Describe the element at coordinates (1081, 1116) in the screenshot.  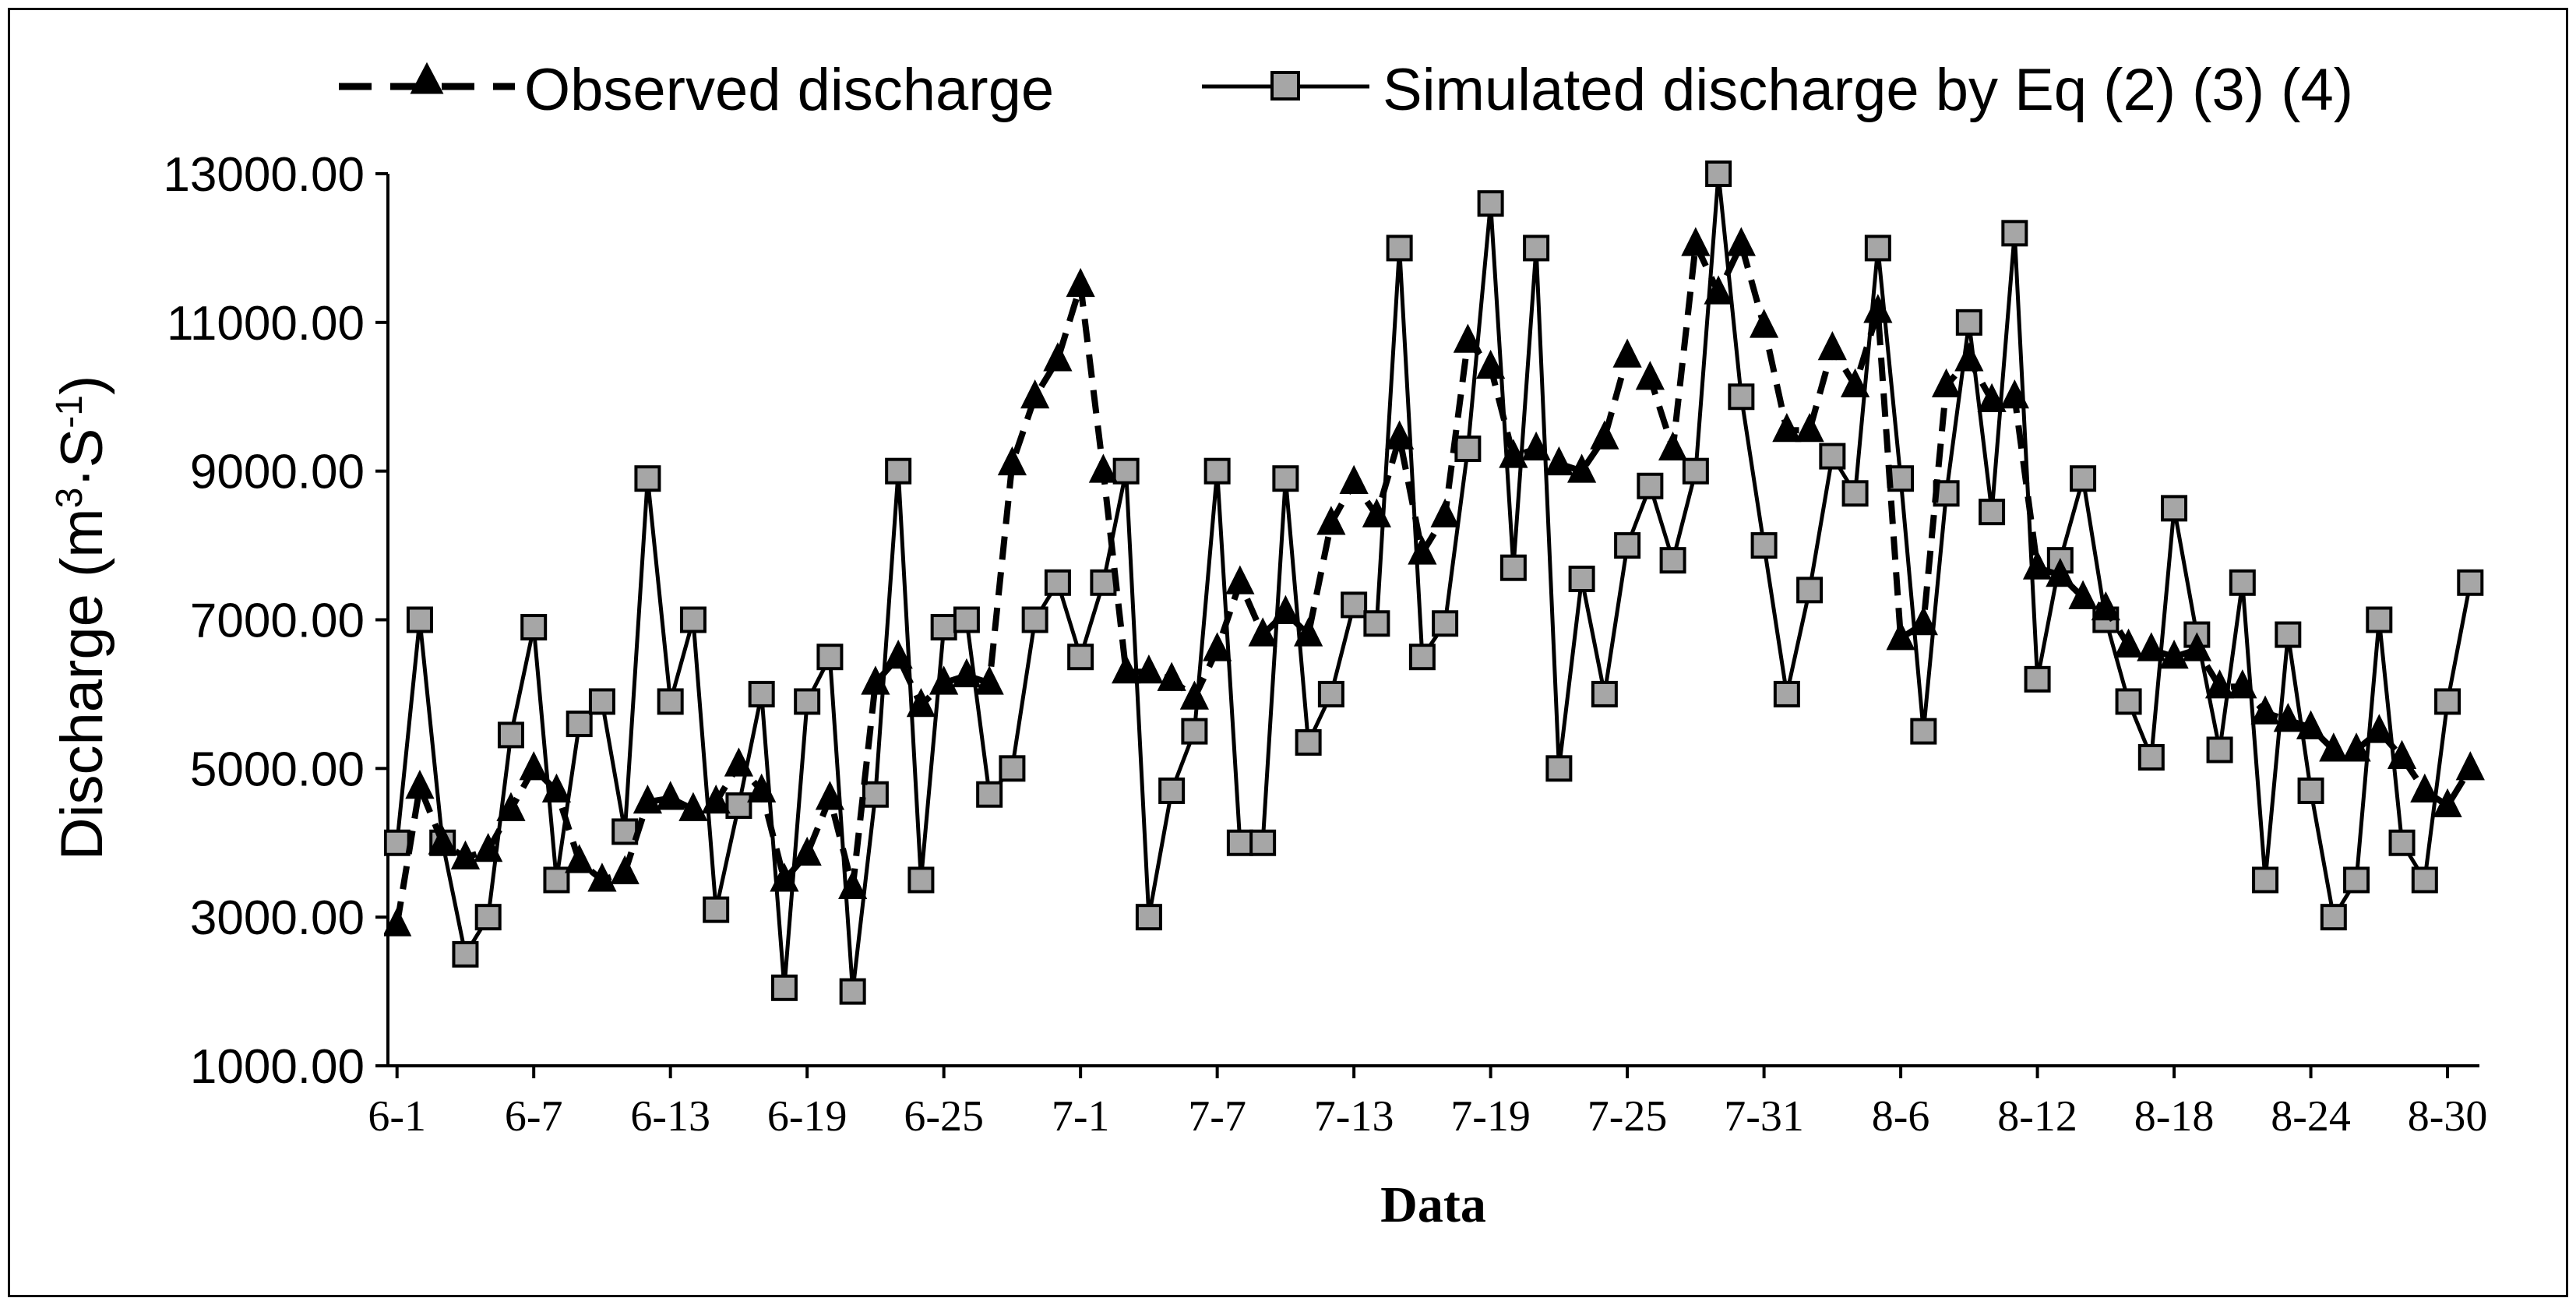
I see `x-tick-label: 7-1` at that location.